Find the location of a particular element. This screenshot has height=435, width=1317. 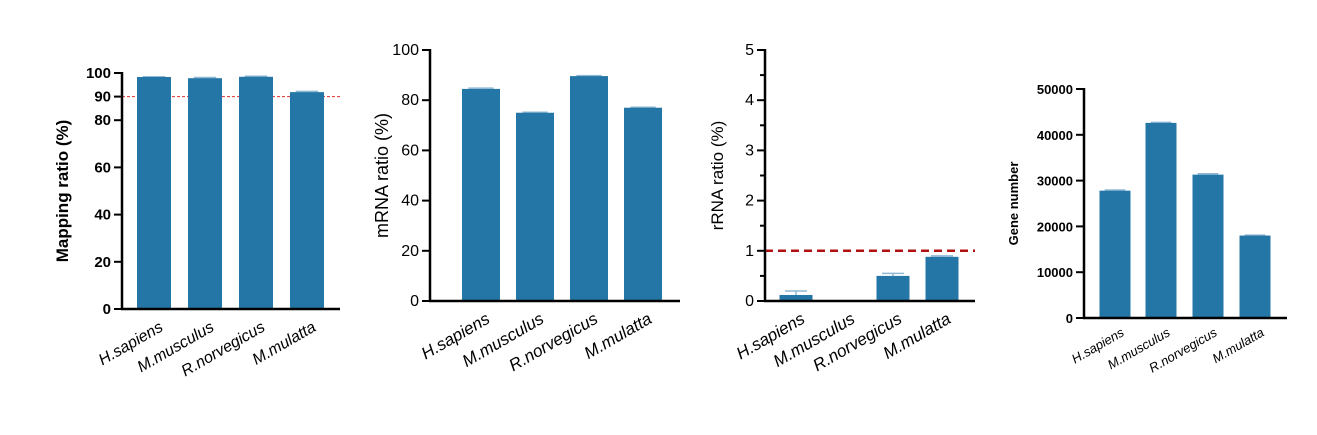

y-axis-label: Gene number is located at coordinates (1013, 204).